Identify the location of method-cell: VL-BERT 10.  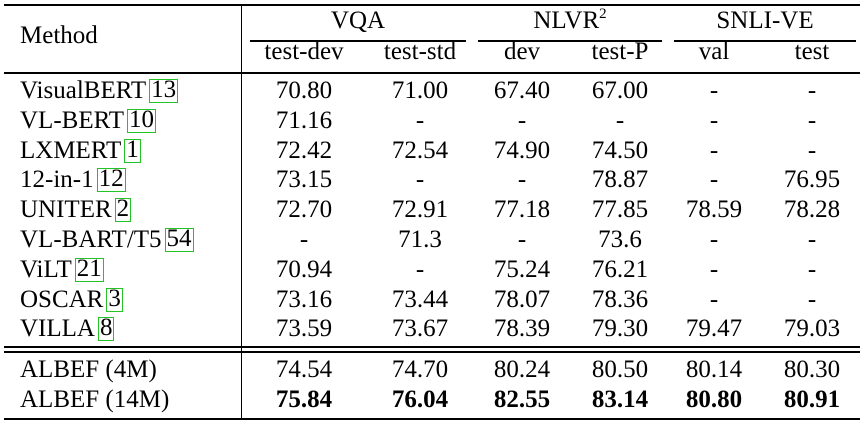
(88, 120).